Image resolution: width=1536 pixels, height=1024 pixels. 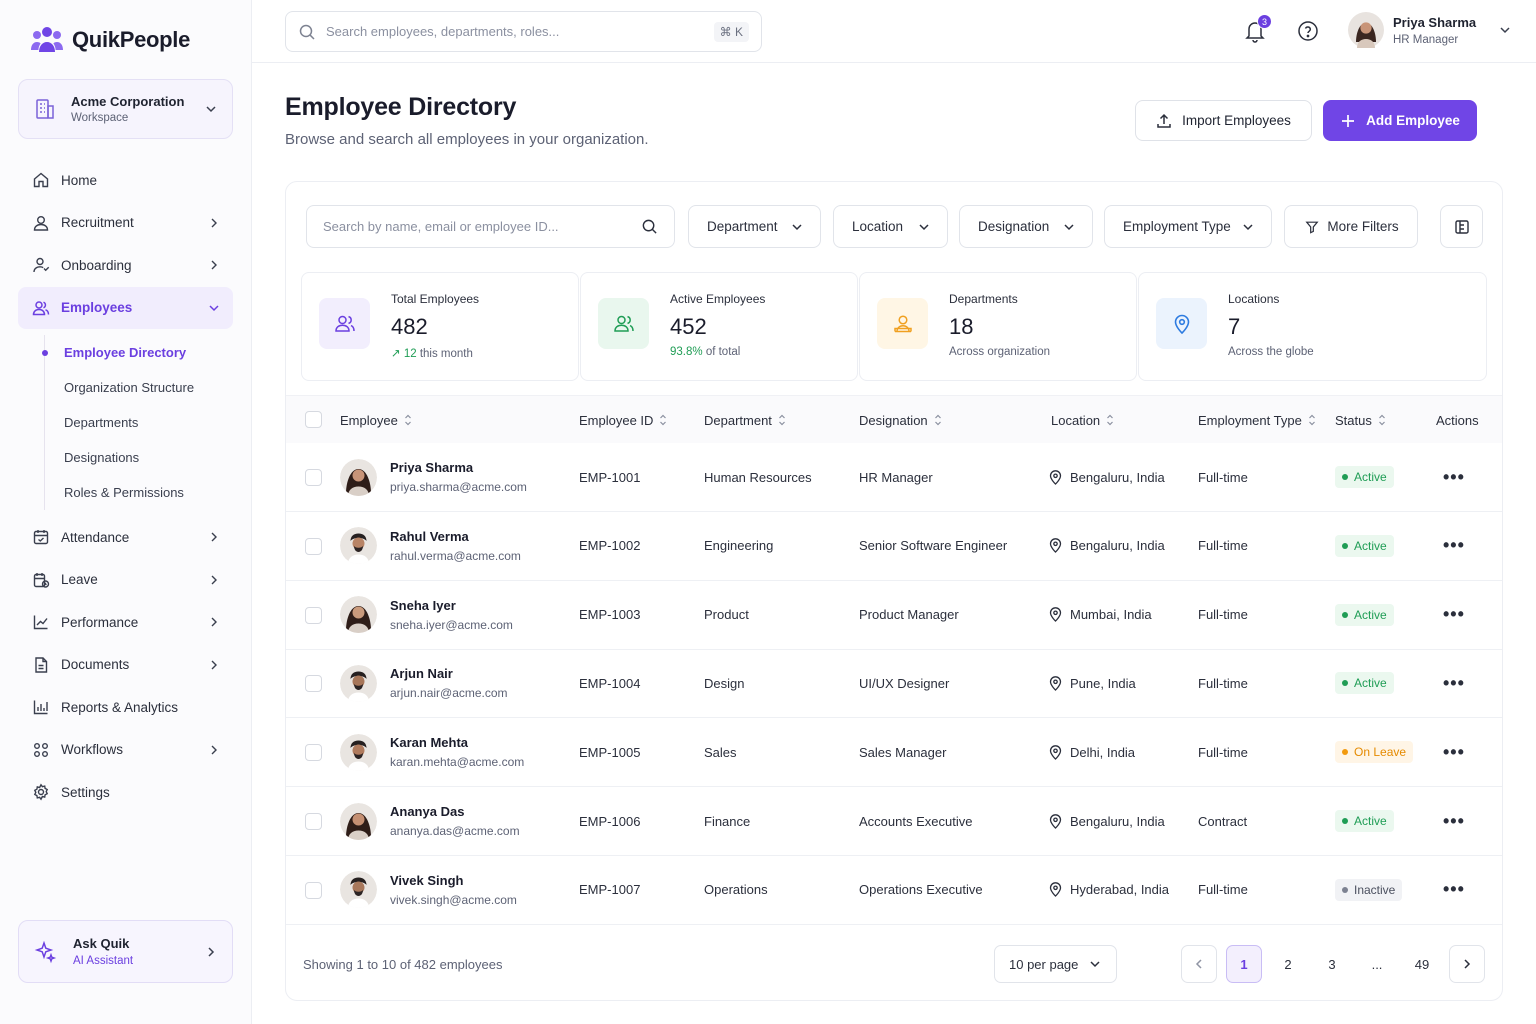 I want to click on next-page-button, so click(x=1467, y=964).